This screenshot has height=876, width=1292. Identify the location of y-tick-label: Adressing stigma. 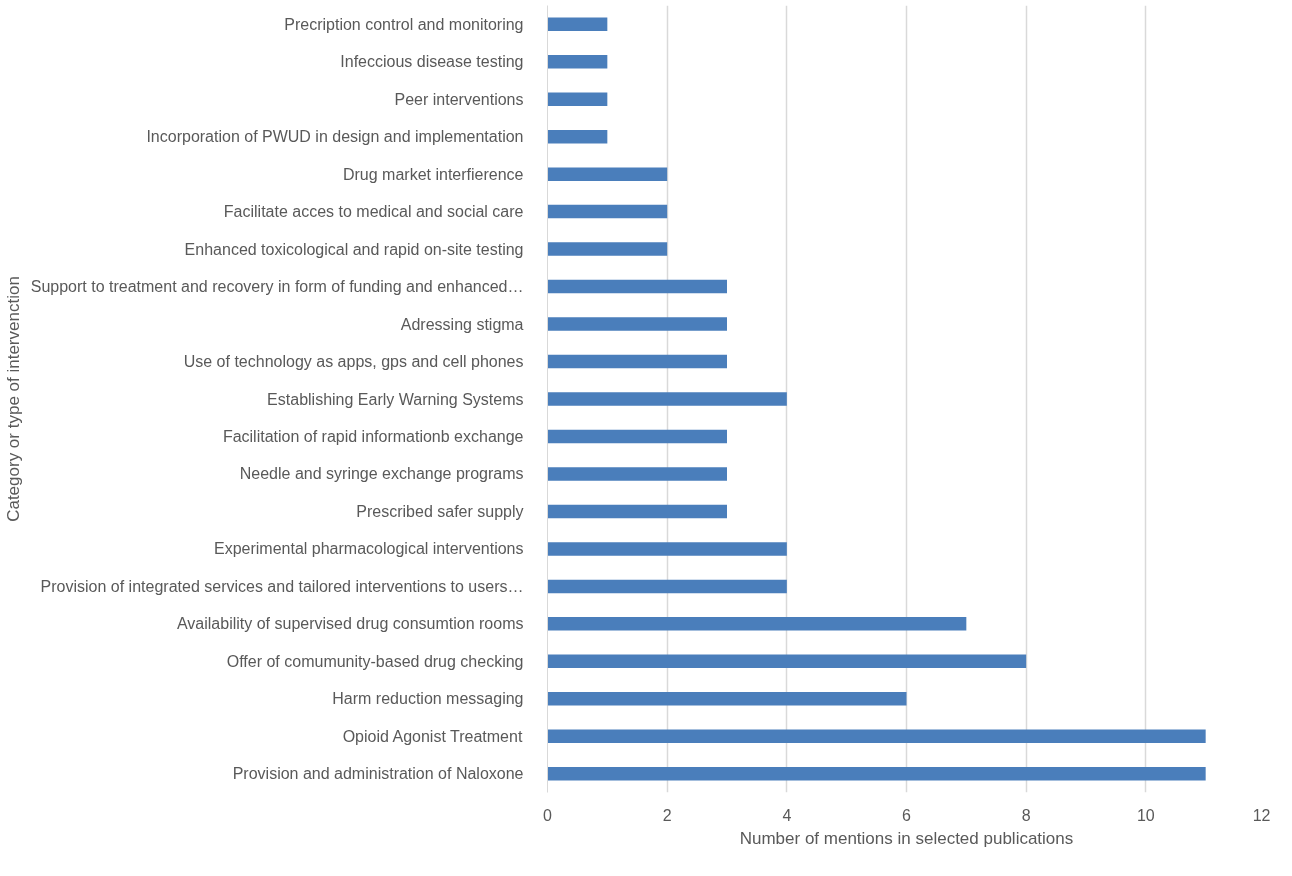
(462, 324).